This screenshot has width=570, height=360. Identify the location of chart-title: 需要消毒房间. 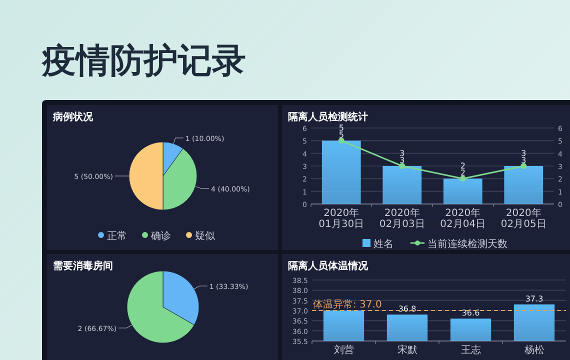
(83, 266).